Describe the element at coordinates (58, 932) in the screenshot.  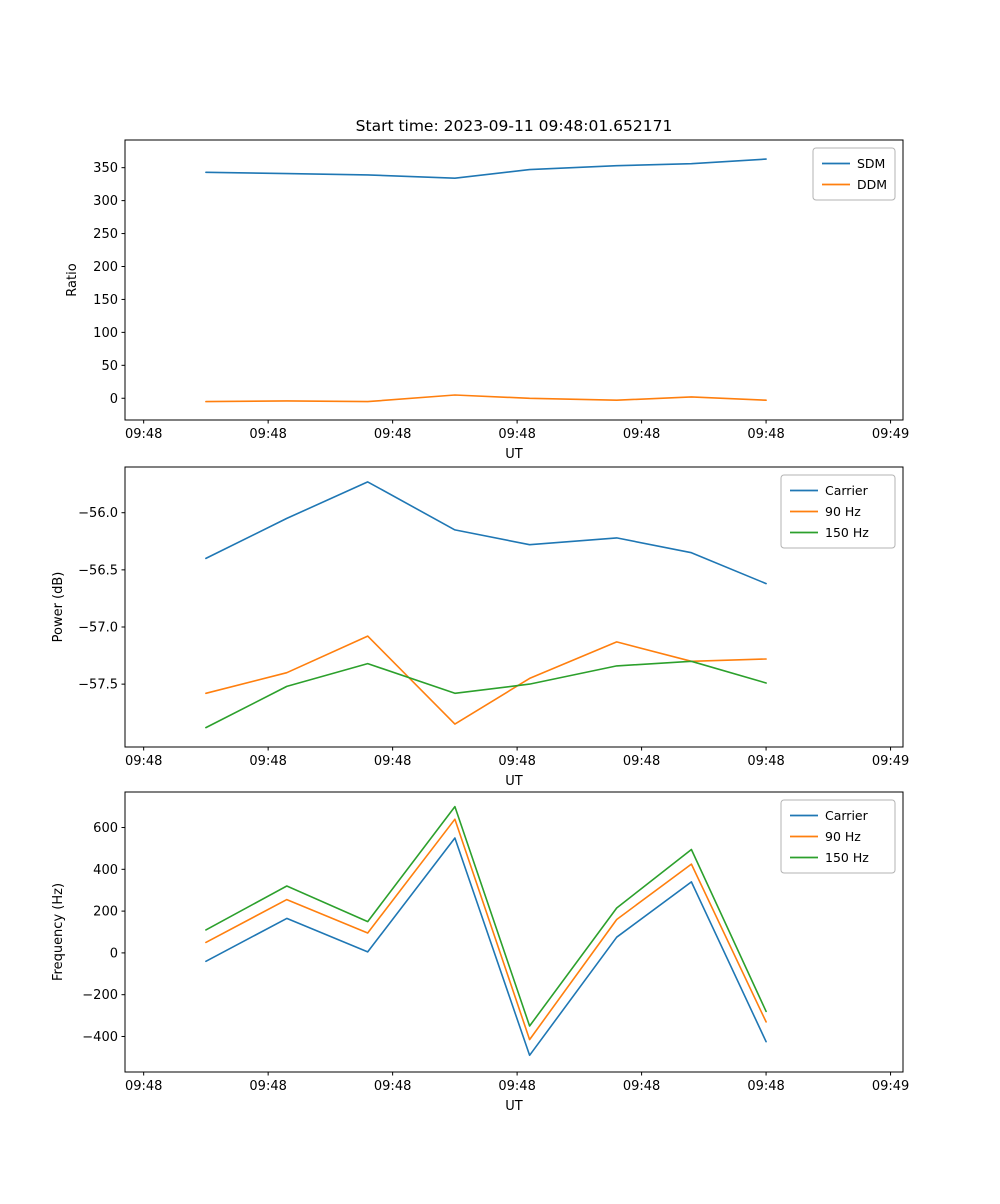
I see `y-axis-label: Frequency (Hz)` at that location.